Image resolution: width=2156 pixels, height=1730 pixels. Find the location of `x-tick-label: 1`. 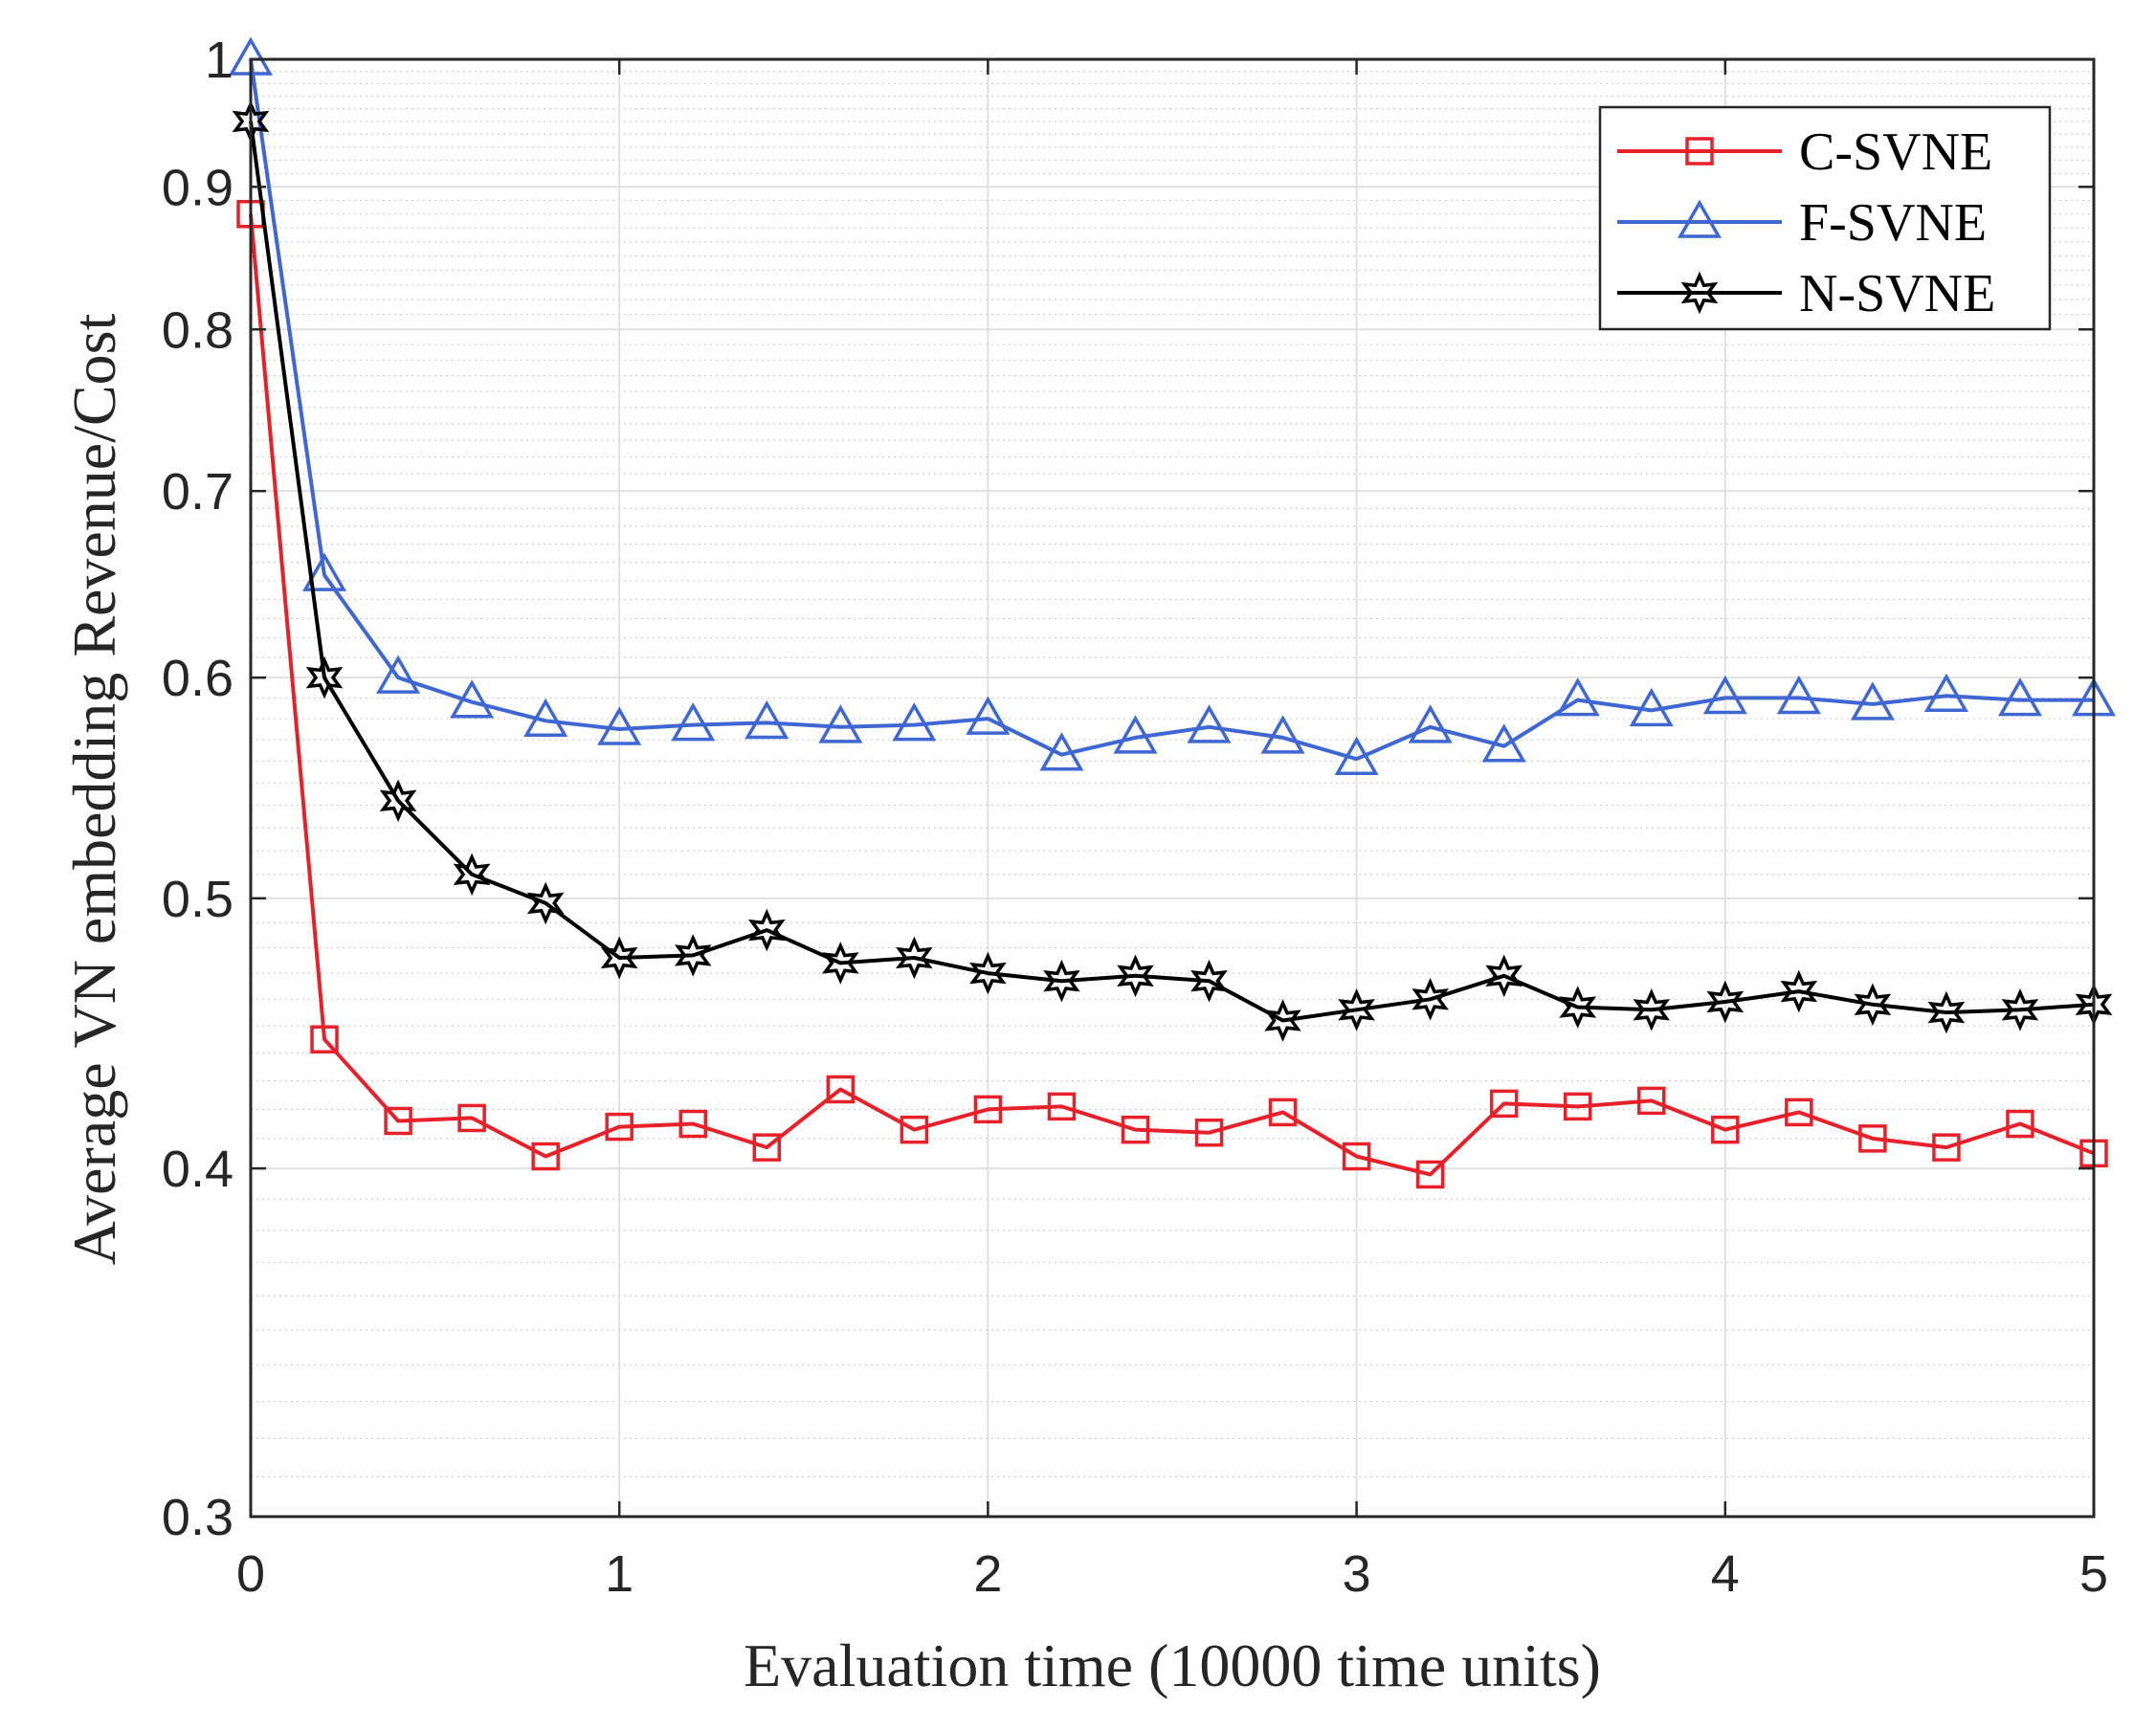

x-tick-label: 1 is located at coordinates (619, 1574).